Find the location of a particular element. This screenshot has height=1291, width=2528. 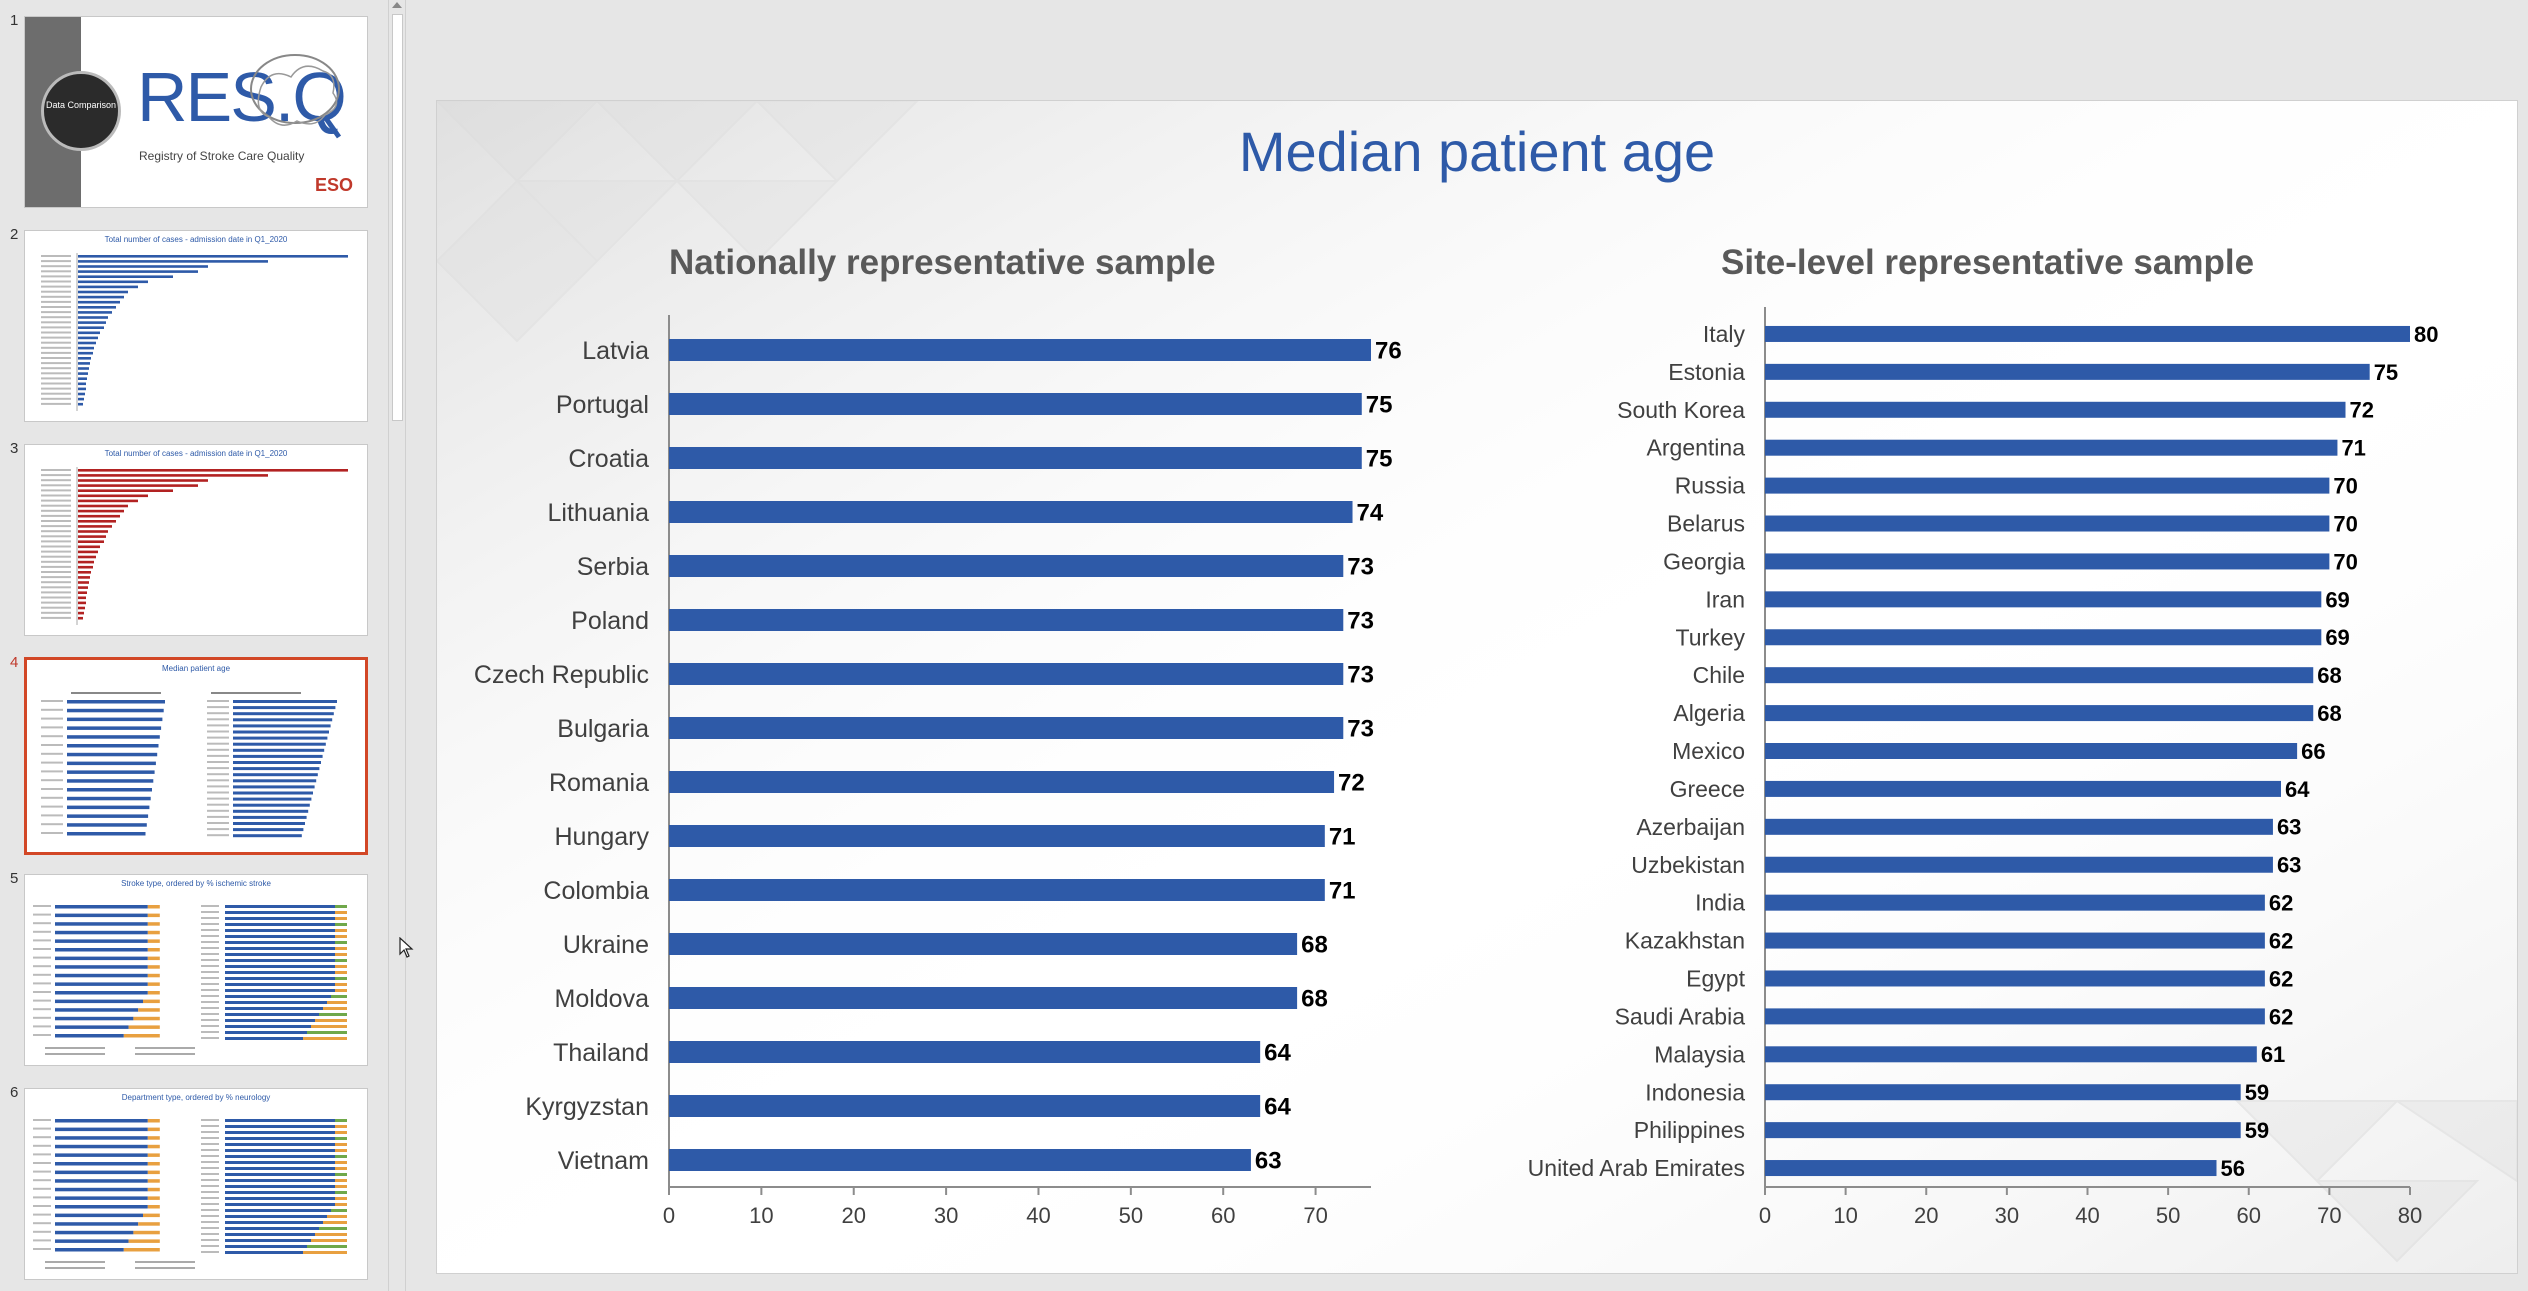

slide-thumbnail-6: Department type, ordered by % neurology is located at coordinates (196, 1184).